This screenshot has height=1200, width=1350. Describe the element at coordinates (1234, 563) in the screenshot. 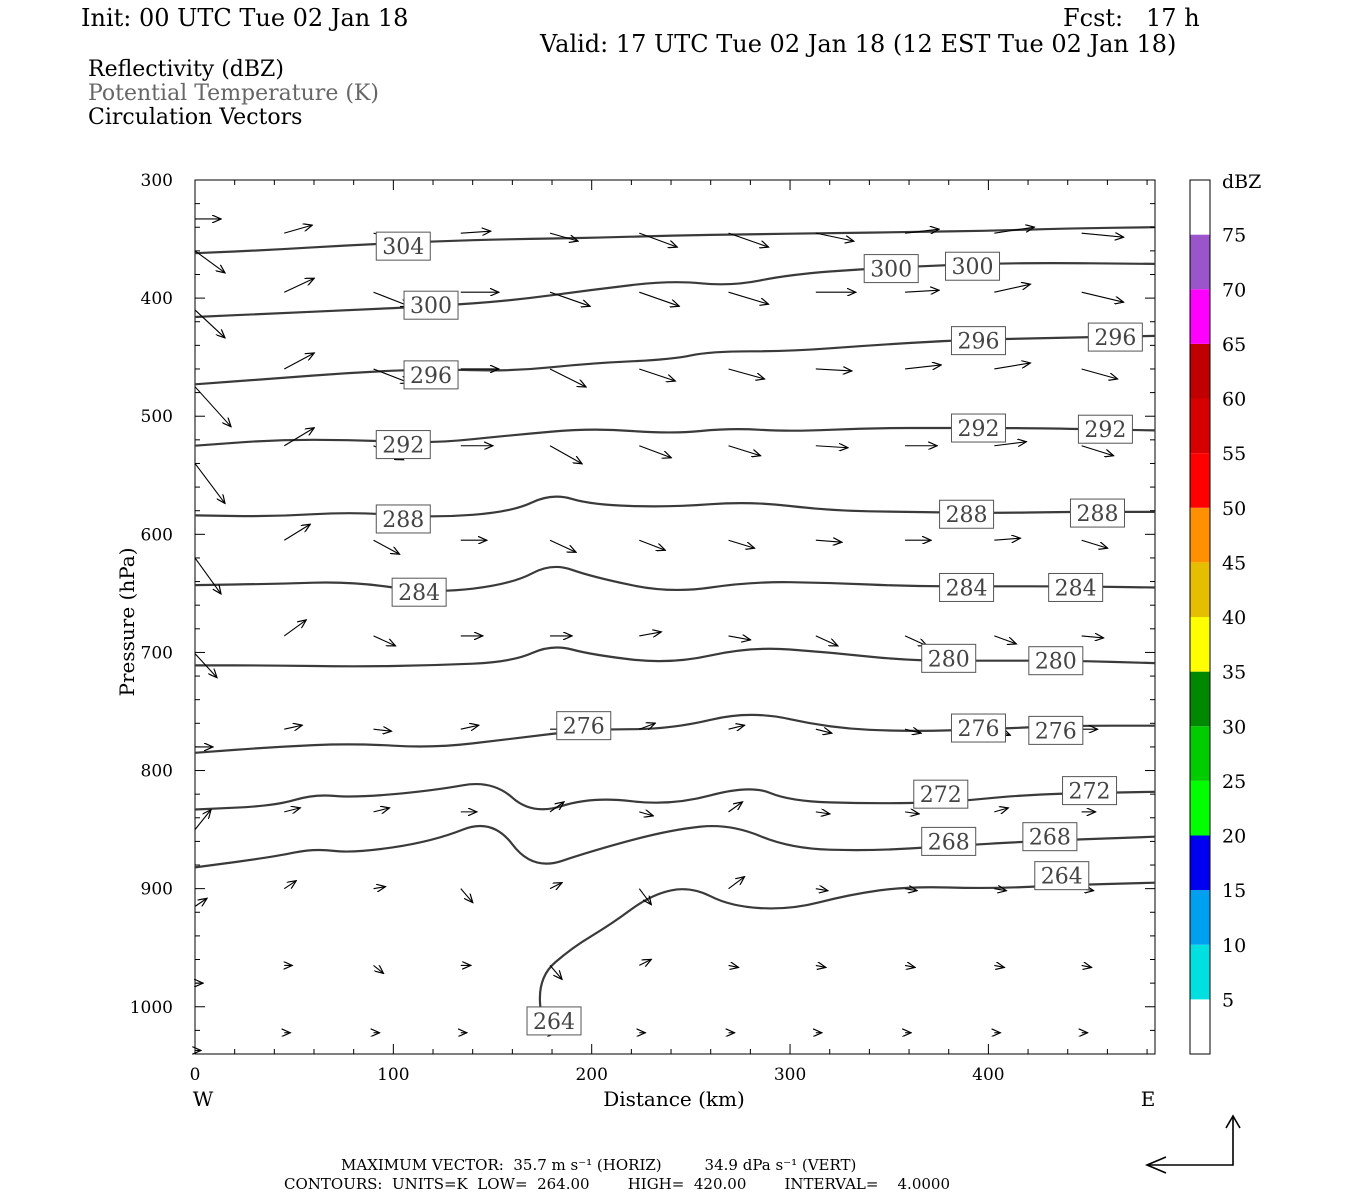

I see `colorbar-label: 45` at that location.